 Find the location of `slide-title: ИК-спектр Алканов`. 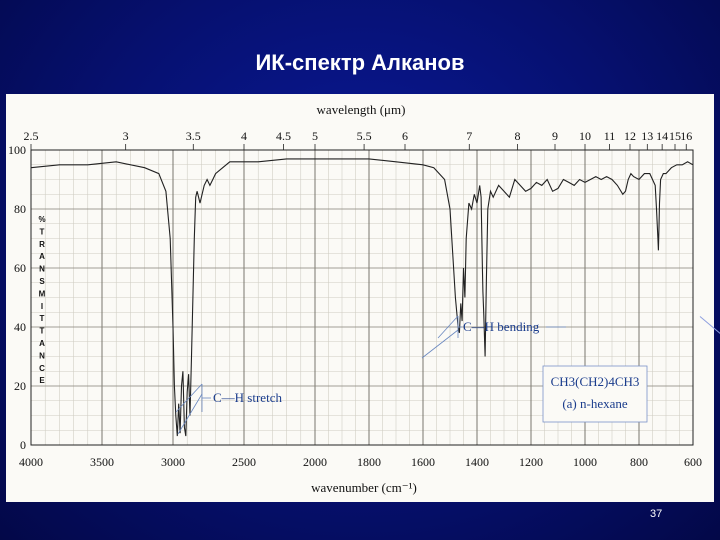

slide-title: ИК-спектр Алканов is located at coordinates (360, 62).